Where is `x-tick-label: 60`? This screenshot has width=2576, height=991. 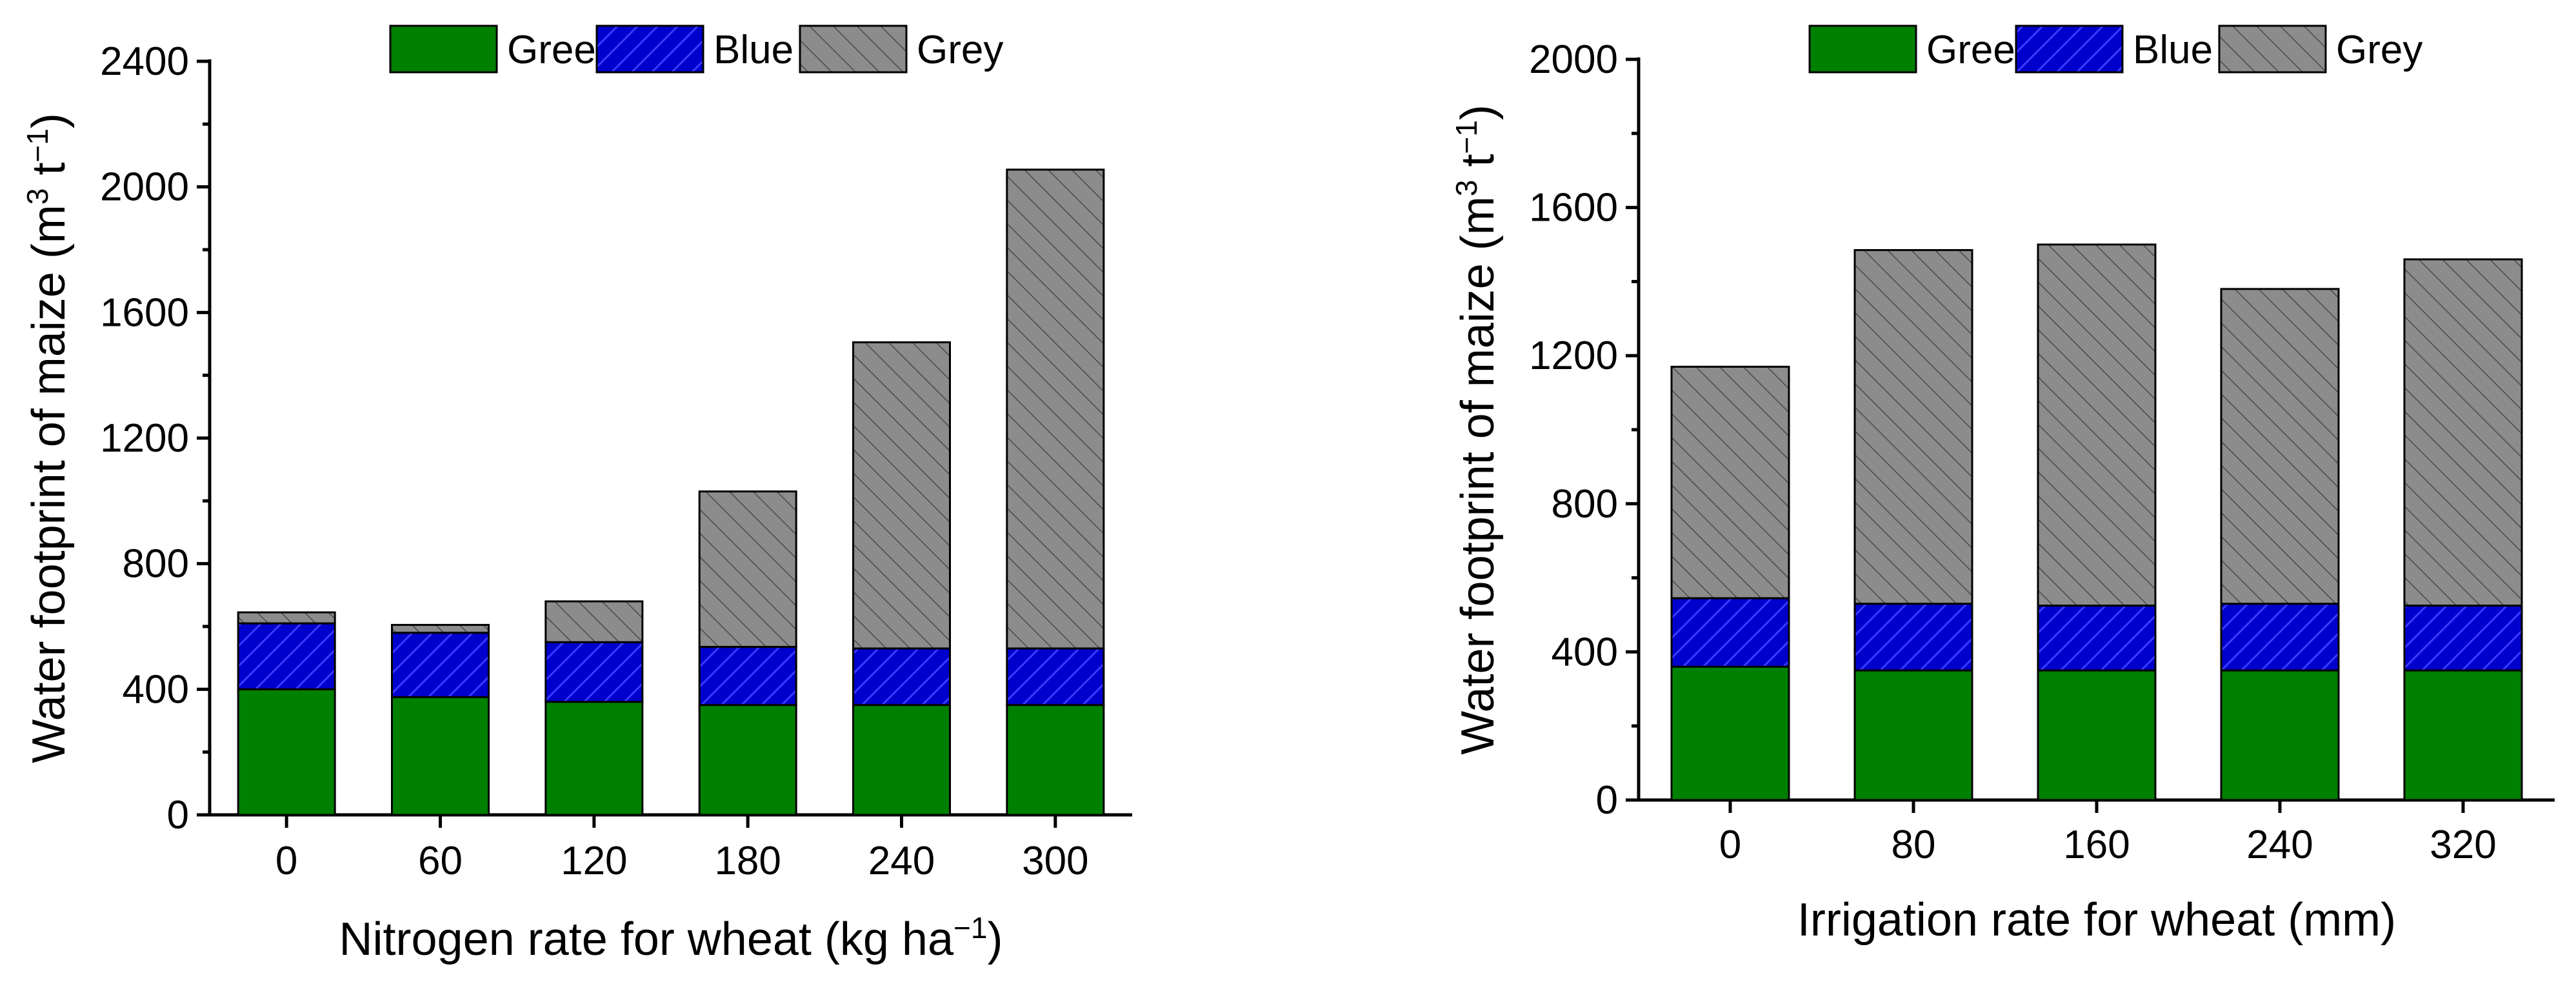
x-tick-label: 60 is located at coordinates (440, 861).